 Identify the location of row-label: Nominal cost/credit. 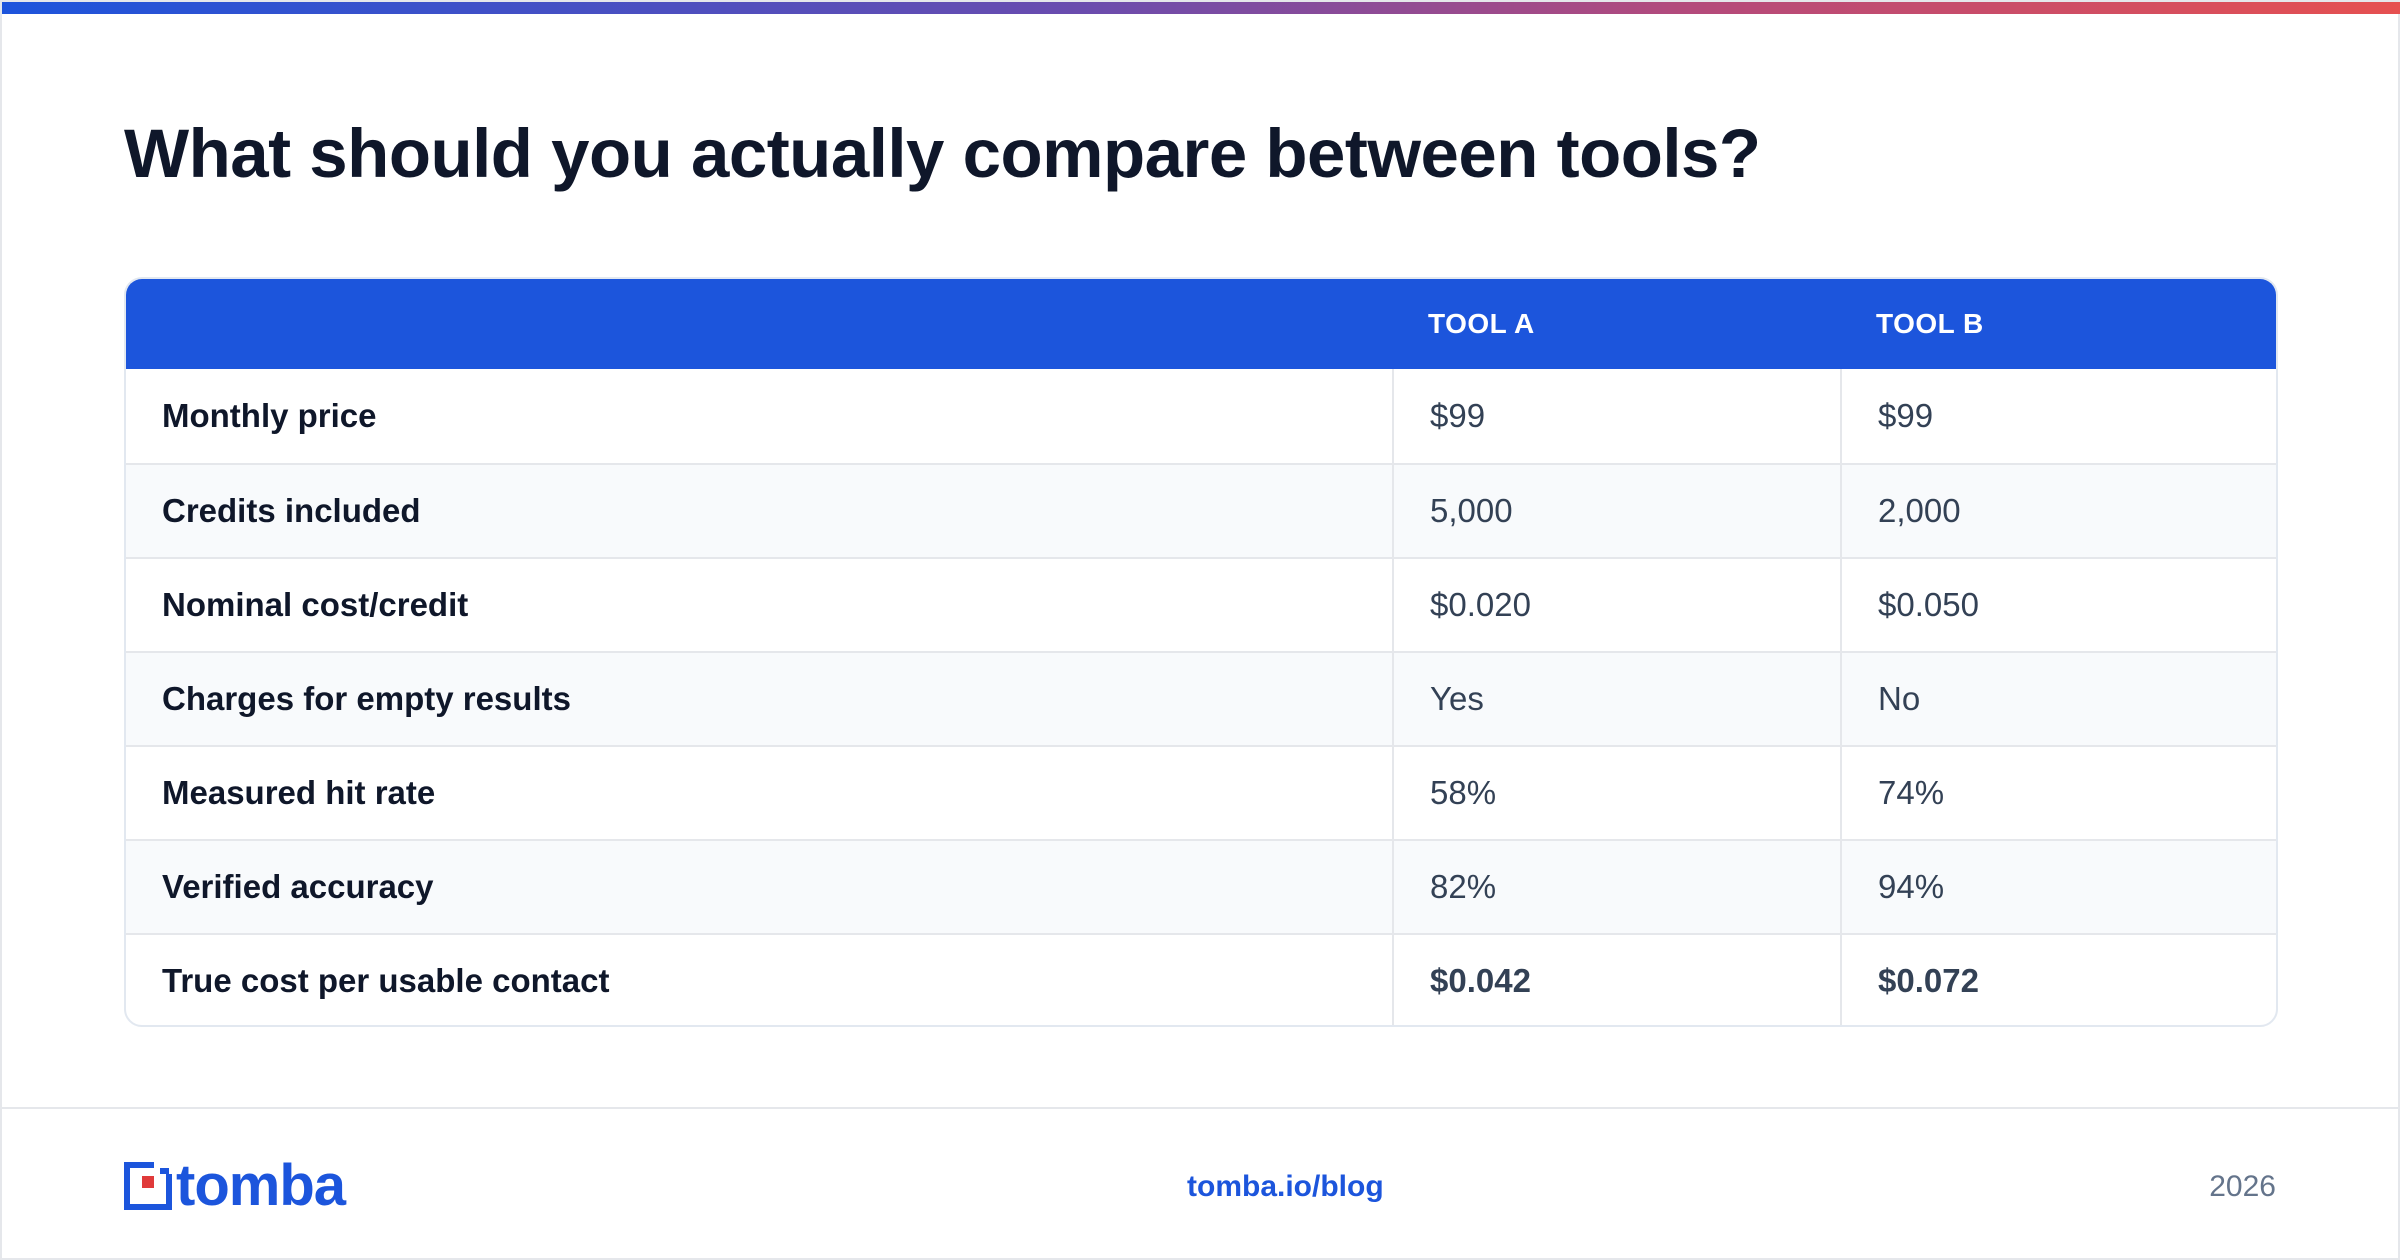
(315, 604).